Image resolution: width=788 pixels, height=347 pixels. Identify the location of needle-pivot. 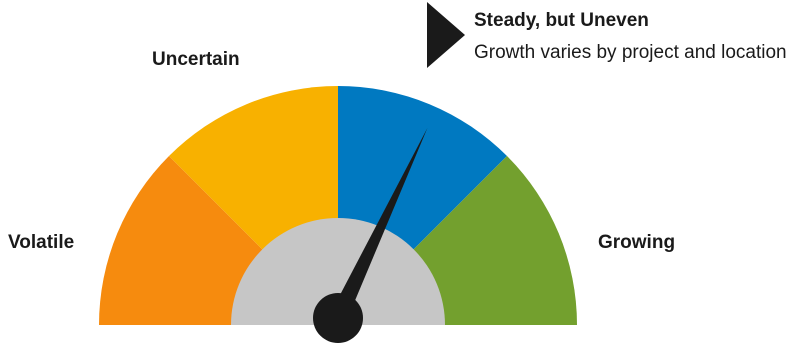
(338, 318).